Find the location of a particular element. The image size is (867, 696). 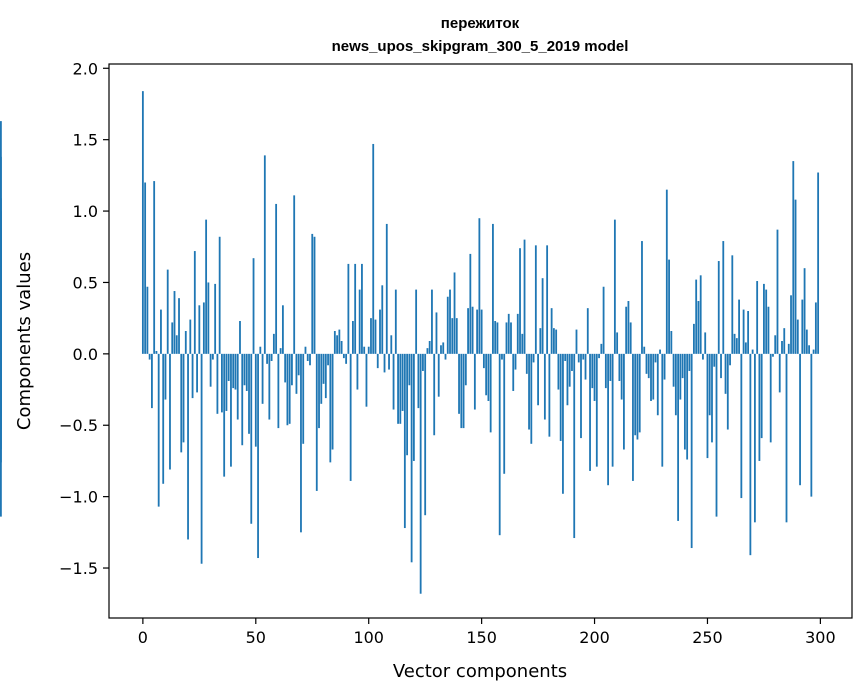

bar-undefined is located at coordinates (1, 383).